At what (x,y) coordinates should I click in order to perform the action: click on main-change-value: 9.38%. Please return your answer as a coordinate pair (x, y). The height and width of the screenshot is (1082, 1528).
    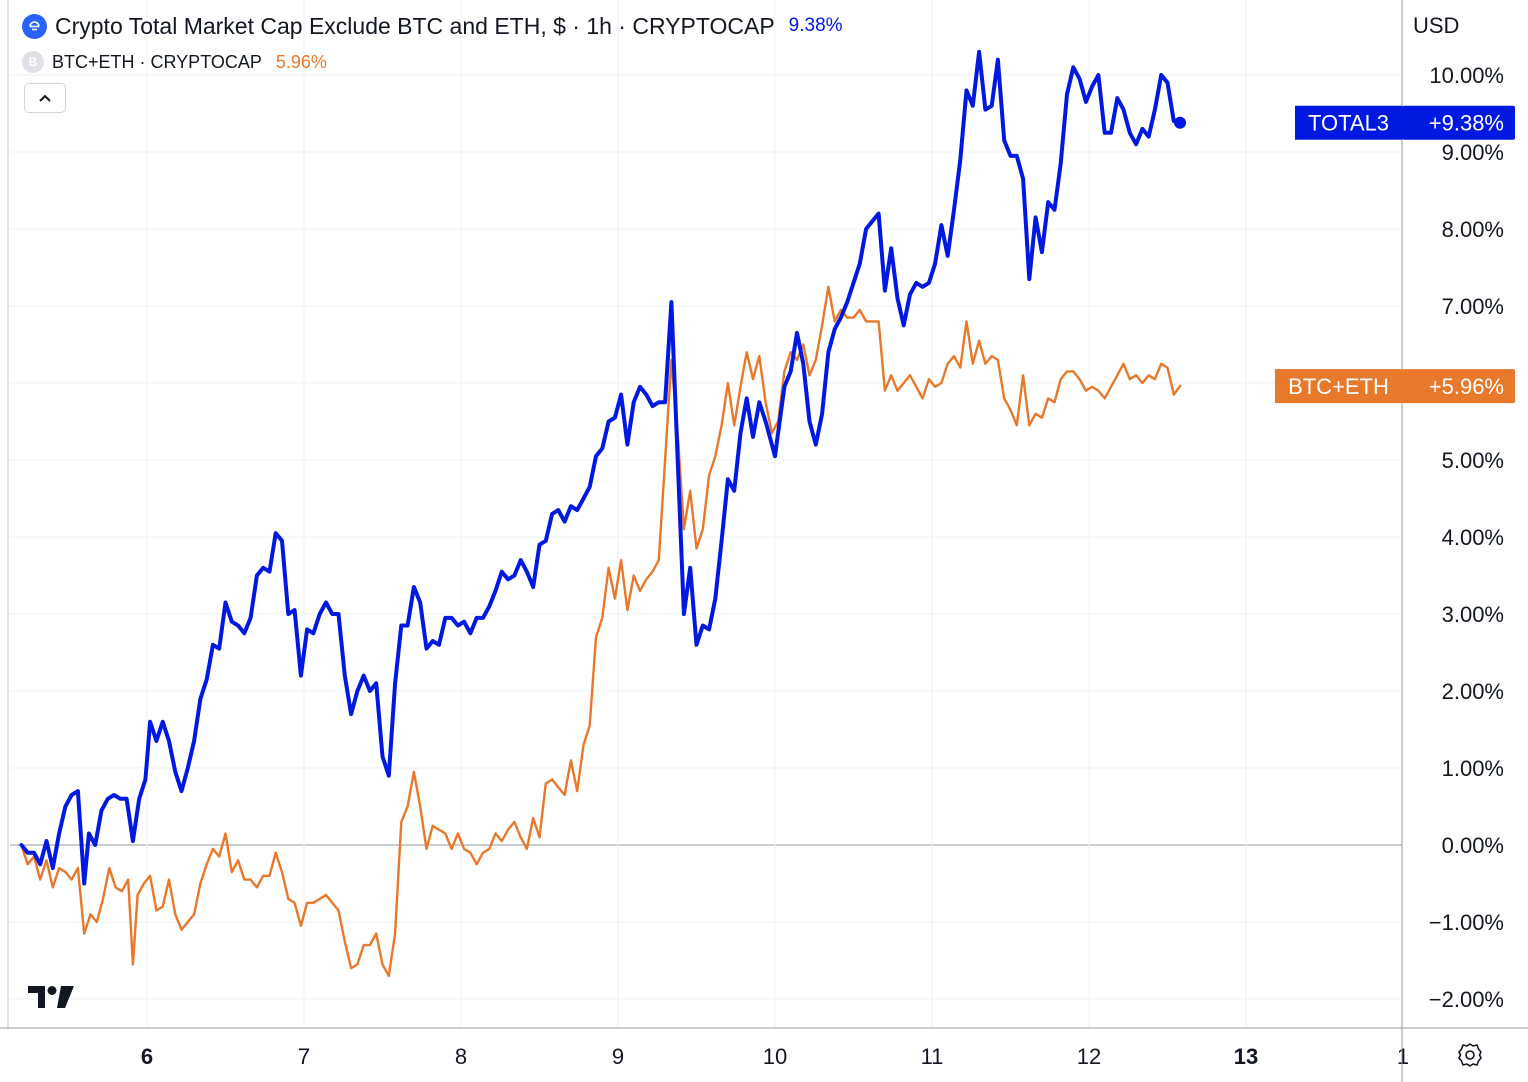
    Looking at the image, I should click on (815, 25).